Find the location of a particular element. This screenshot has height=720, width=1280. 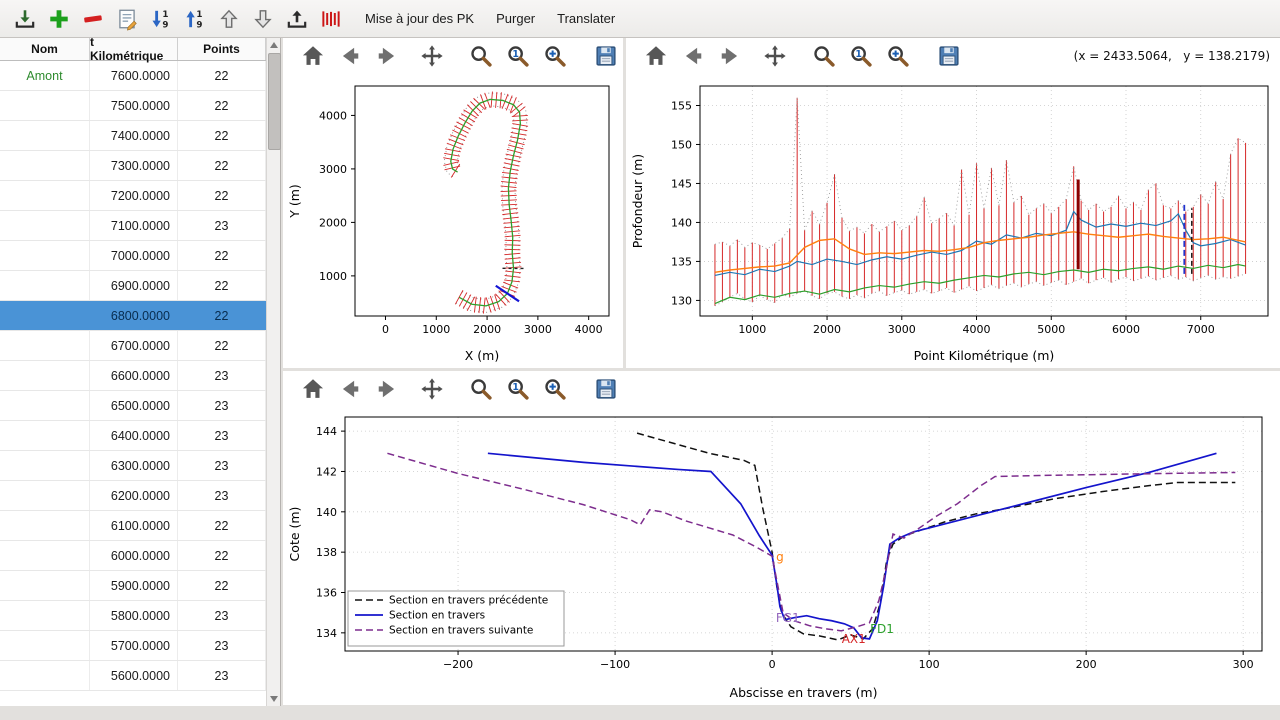

table-row: 6300.0000 23 is located at coordinates (140, 466).